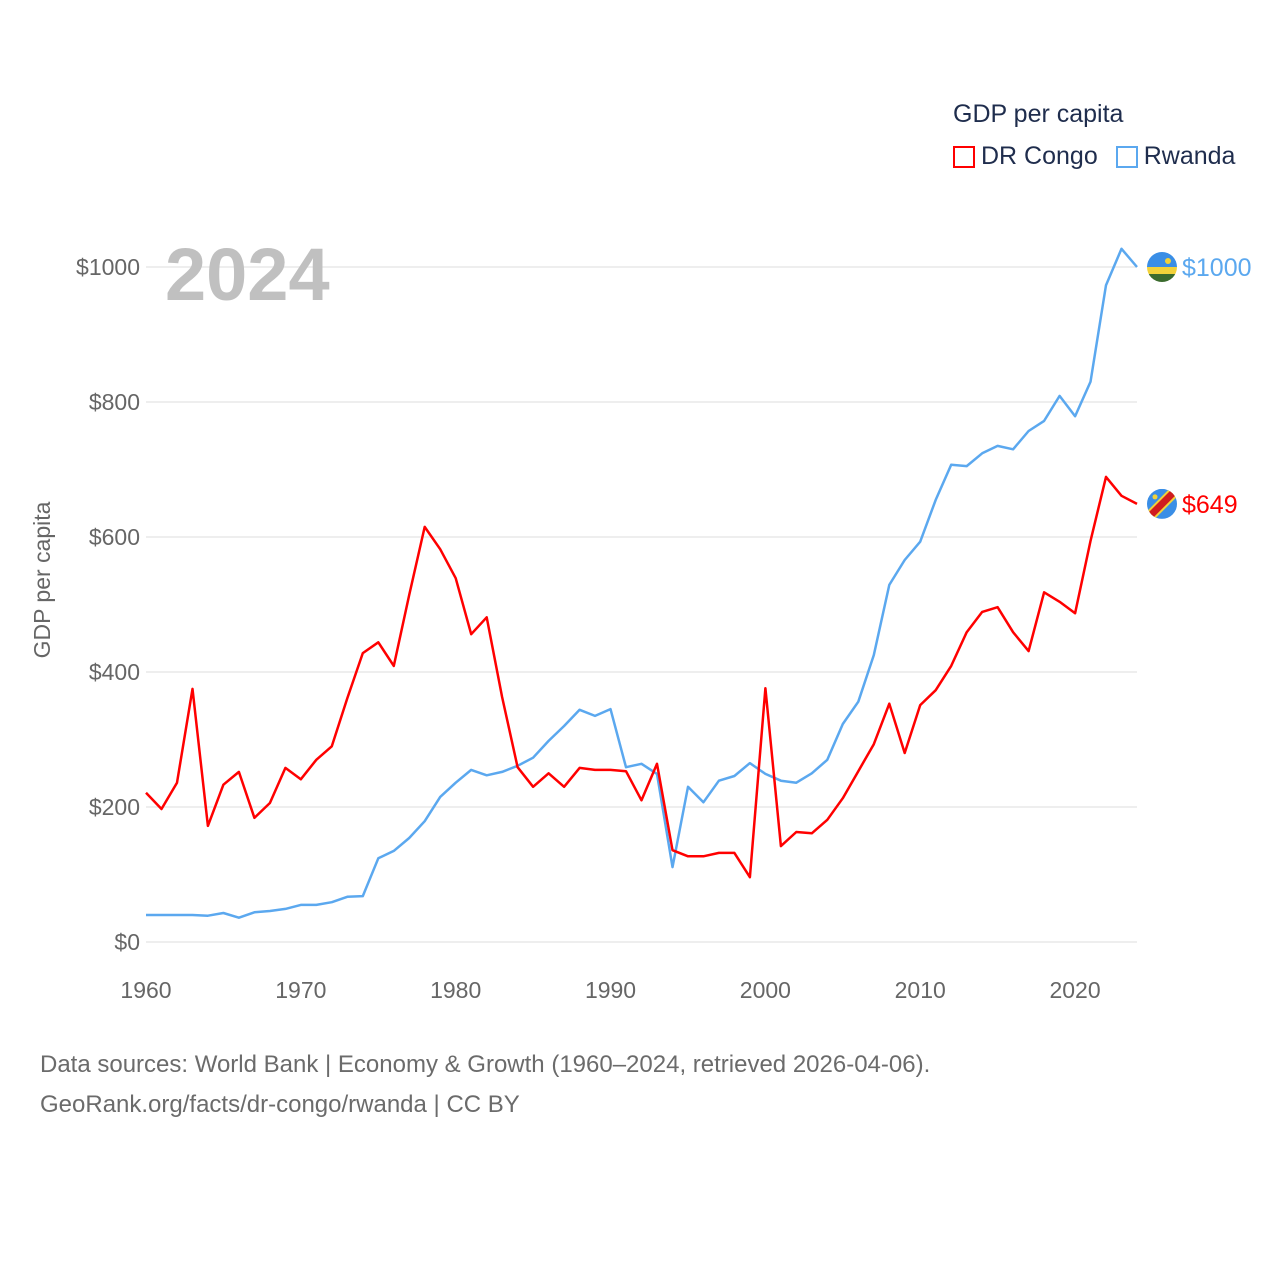  I want to click on x-tick-label: 2000, so click(765, 990).